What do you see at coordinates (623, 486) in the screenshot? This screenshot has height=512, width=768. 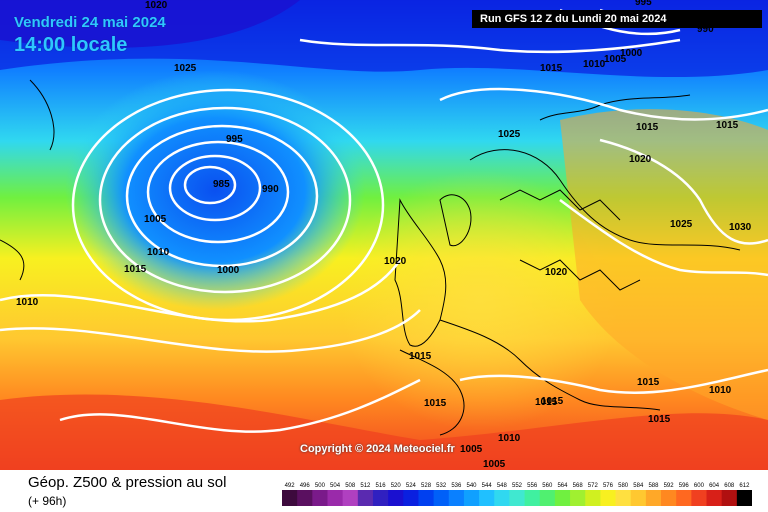 I see `scale-label: 580` at bounding box center [623, 486].